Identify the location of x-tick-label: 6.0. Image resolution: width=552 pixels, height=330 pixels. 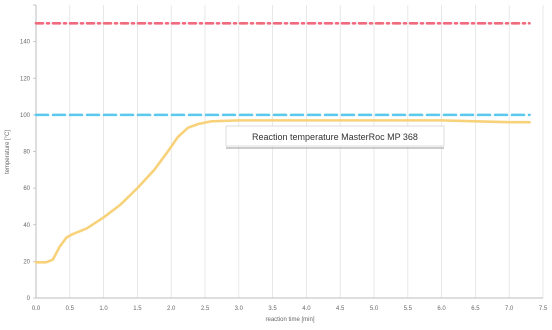
(441, 309).